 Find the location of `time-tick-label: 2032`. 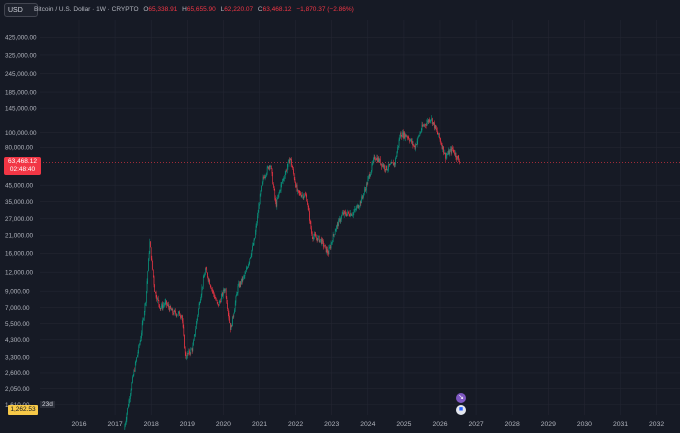

time-tick-label: 2032 is located at coordinates (656, 424).